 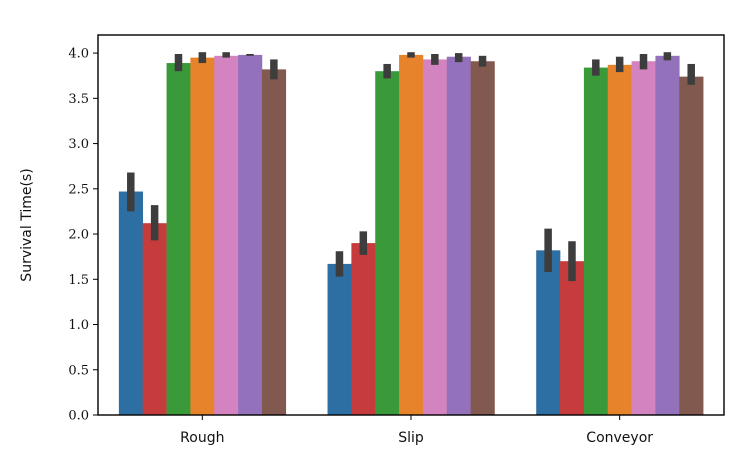 What do you see at coordinates (78, 189) in the screenshot?
I see `y-tick-label: 2.5` at bounding box center [78, 189].